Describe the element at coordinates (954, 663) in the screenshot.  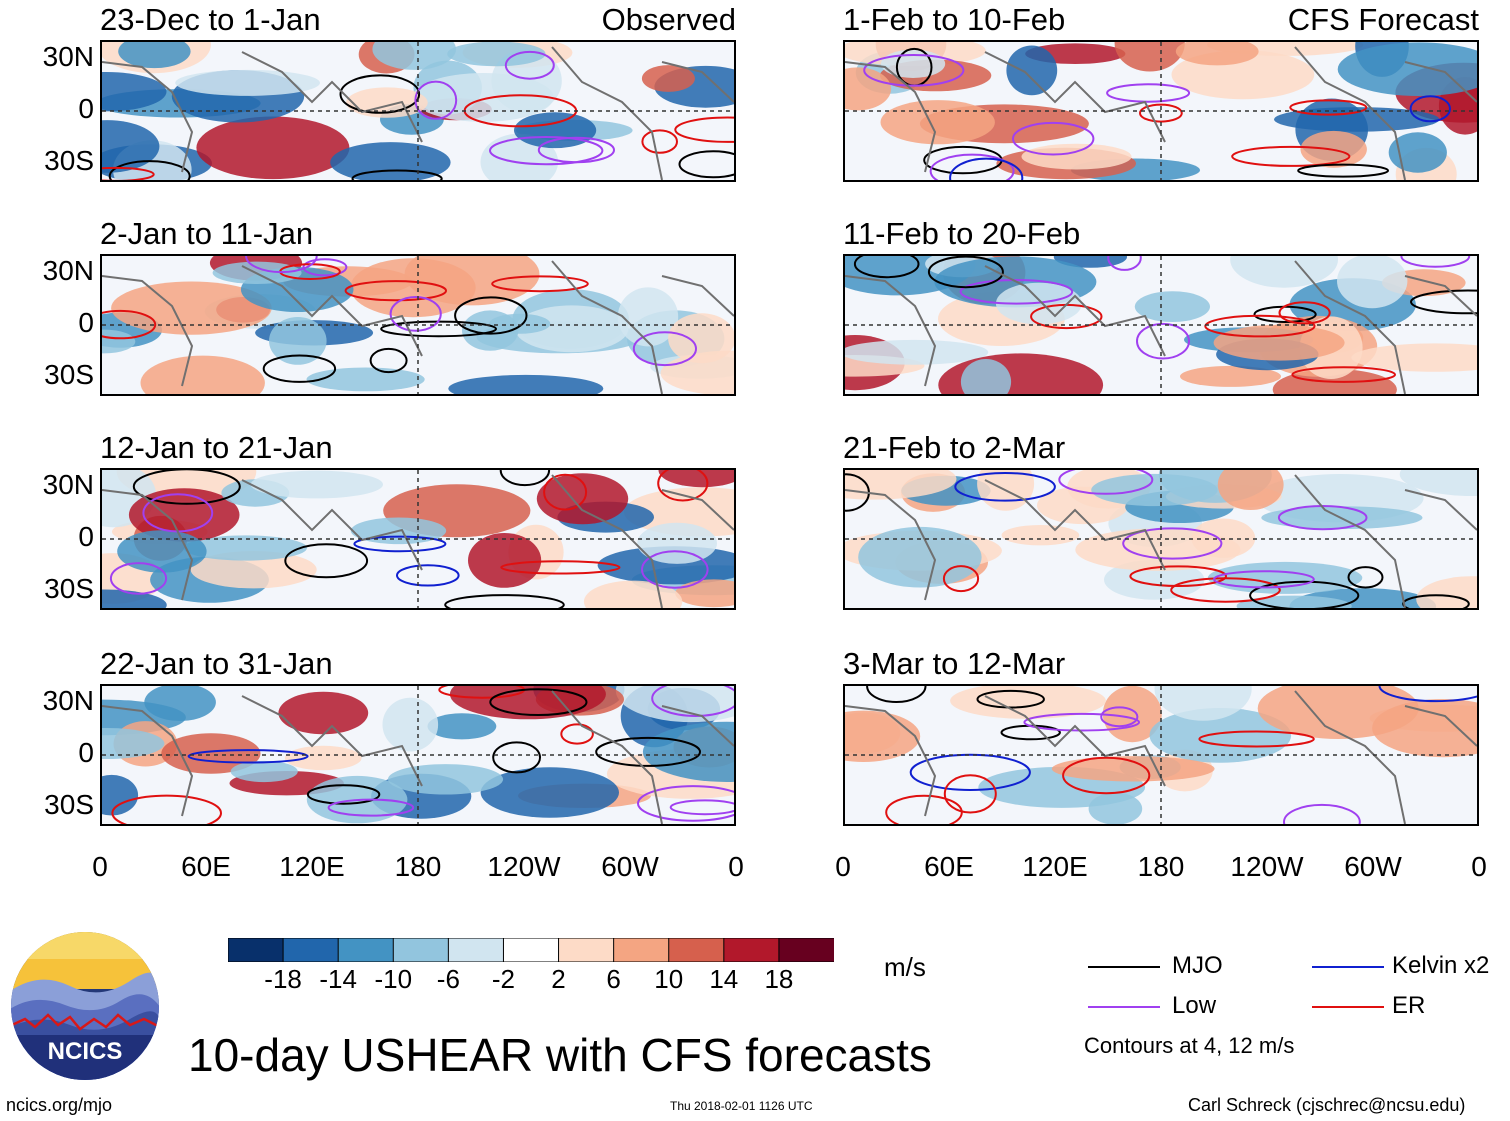
I see `panel-title: 3-Mar to 12-Mar` at that location.